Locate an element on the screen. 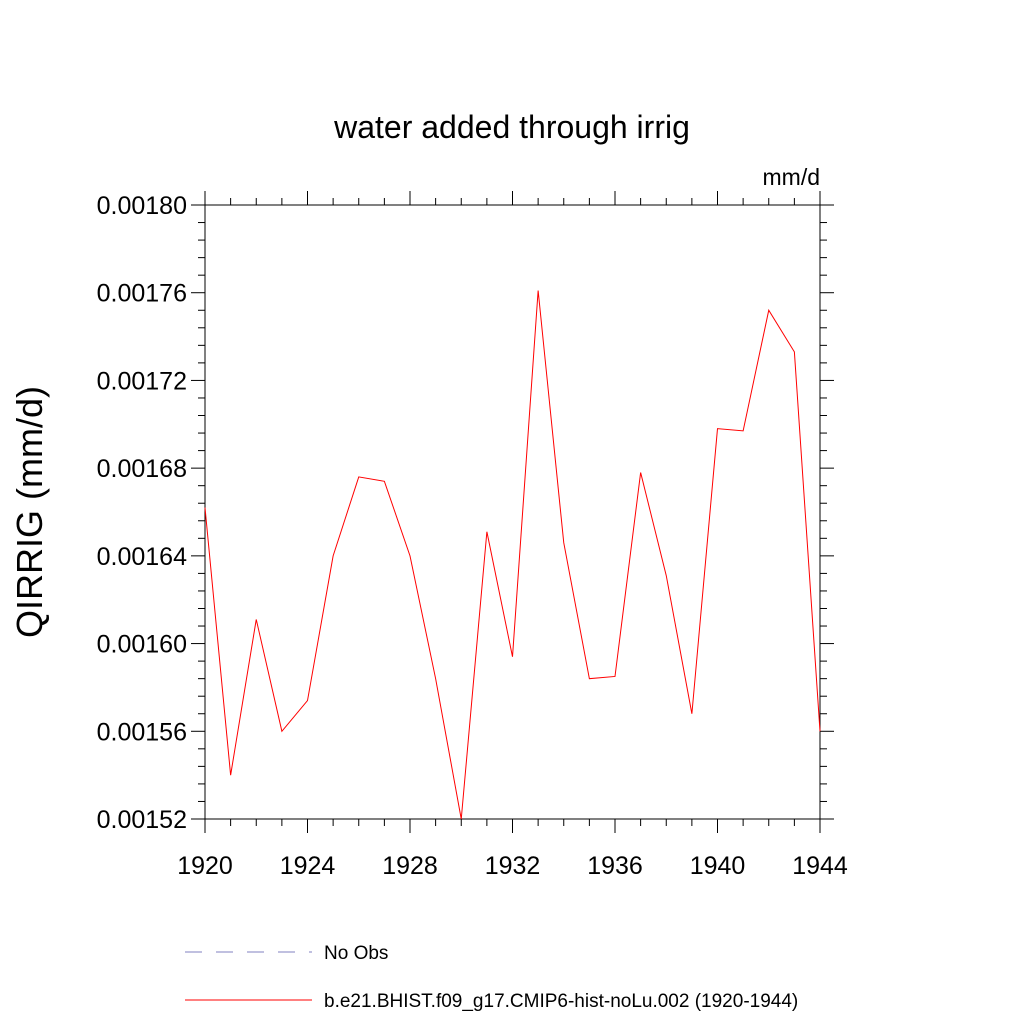  y-axis-label: QIRRIG (mm/d) is located at coordinates (29, 512).